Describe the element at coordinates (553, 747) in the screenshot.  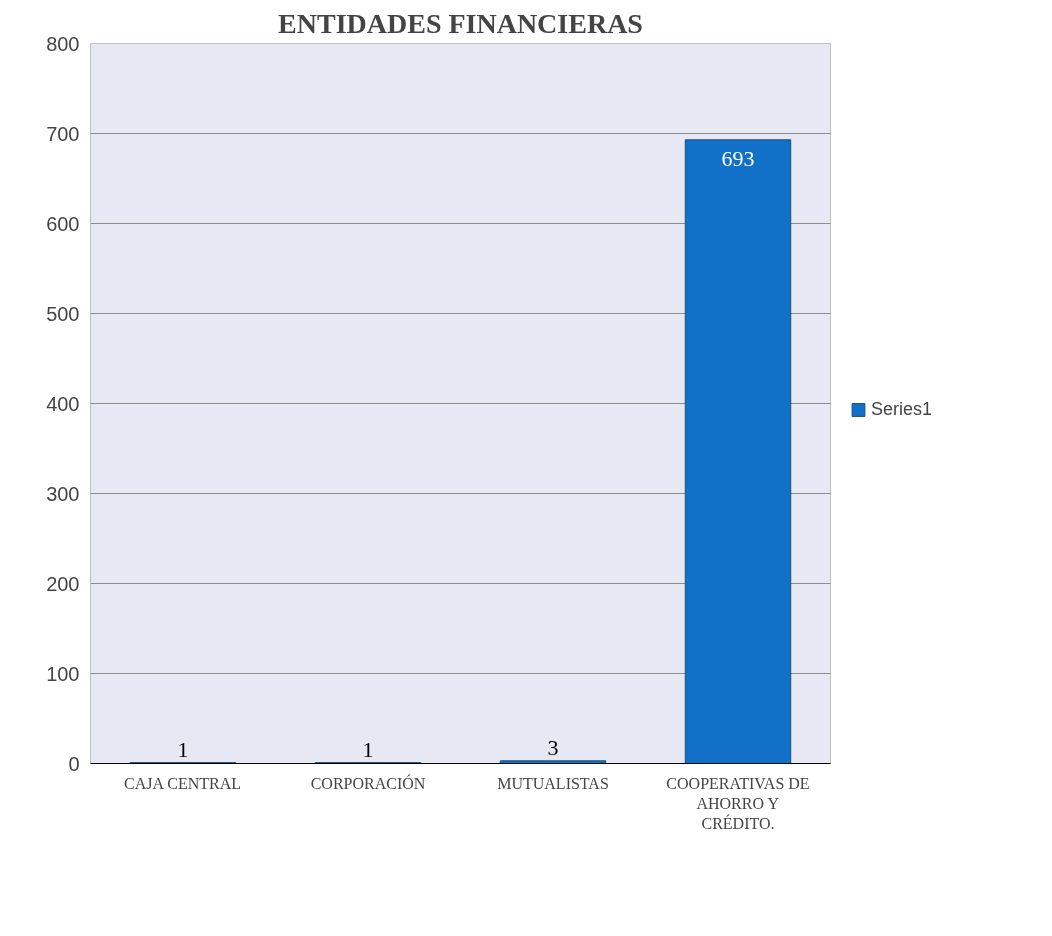
I see `data-label: 3` at that location.